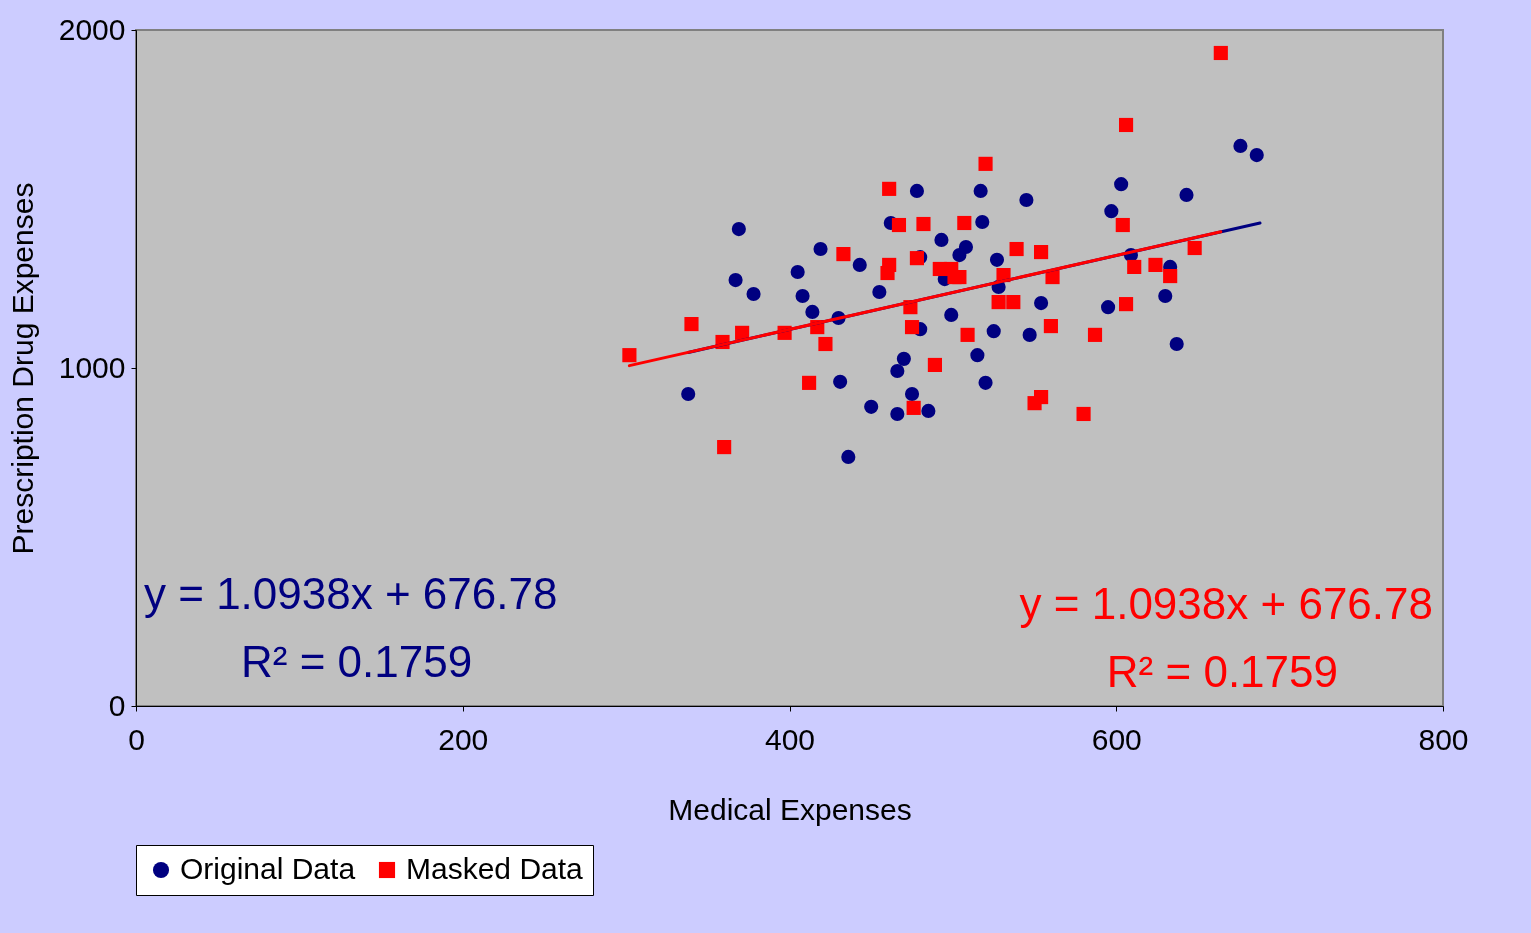  I want to click on y-tick-label: 2000, so click(92, 29).